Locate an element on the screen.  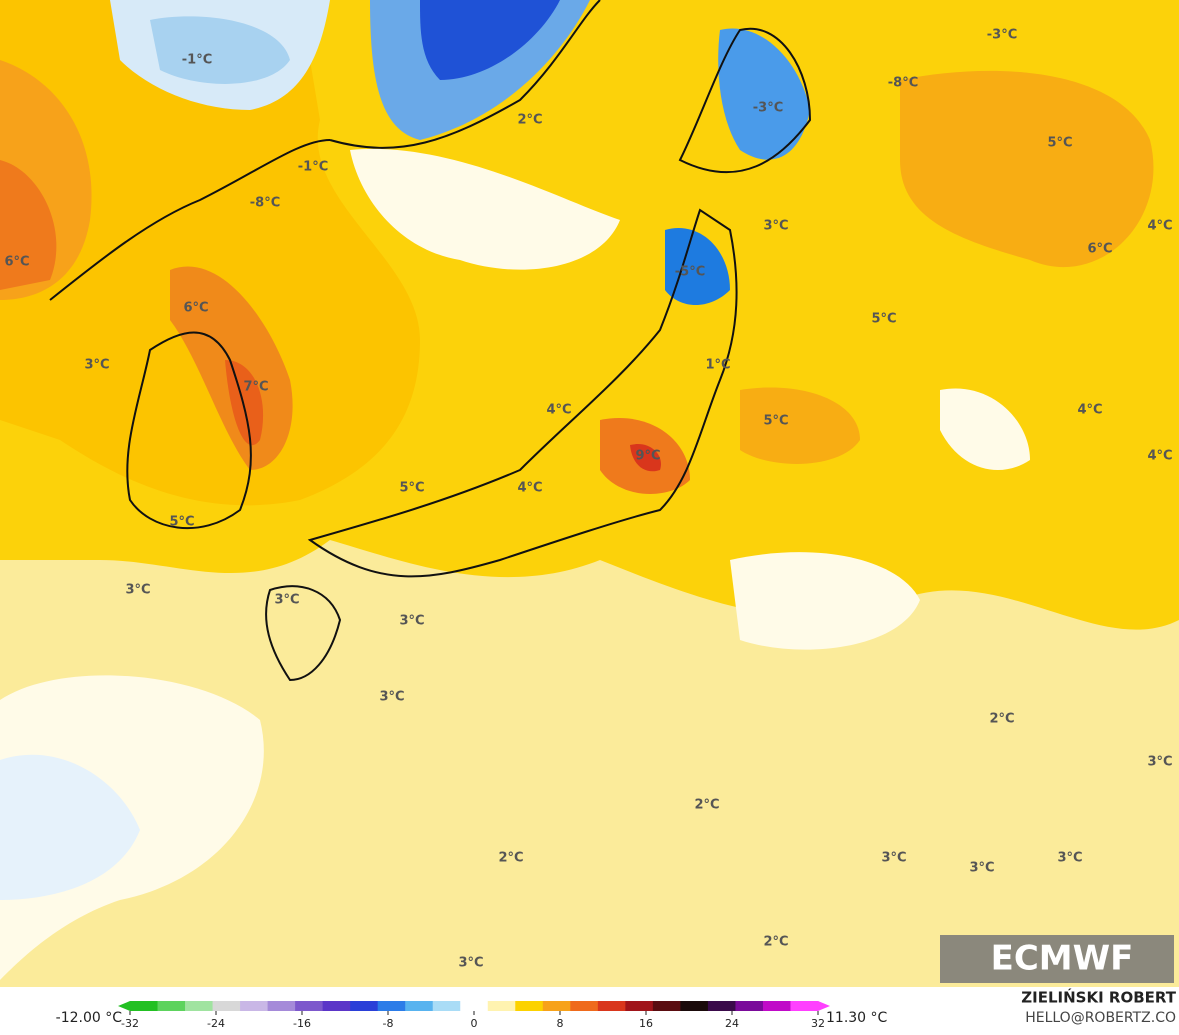
colorbar-tick-label: 8 is located at coordinates (560, 1023).